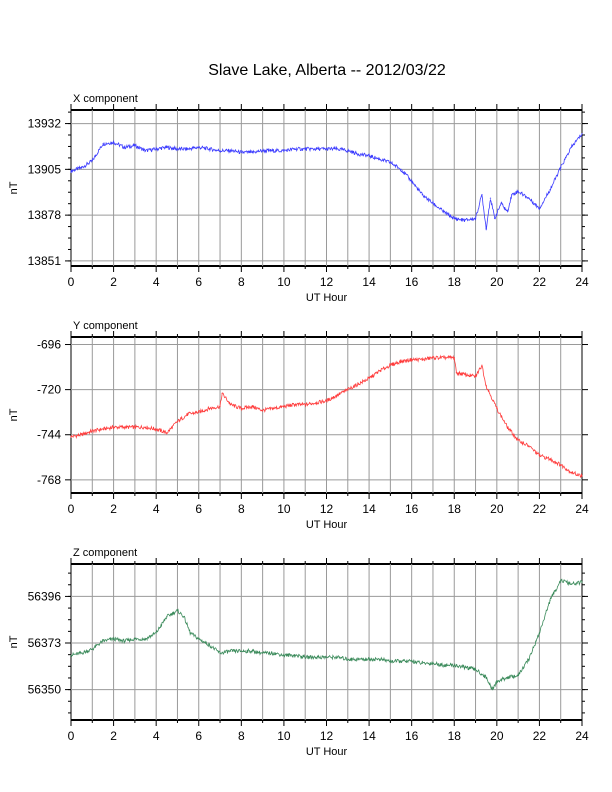  I want to click on x-tick-label: 24, so click(582, 282).